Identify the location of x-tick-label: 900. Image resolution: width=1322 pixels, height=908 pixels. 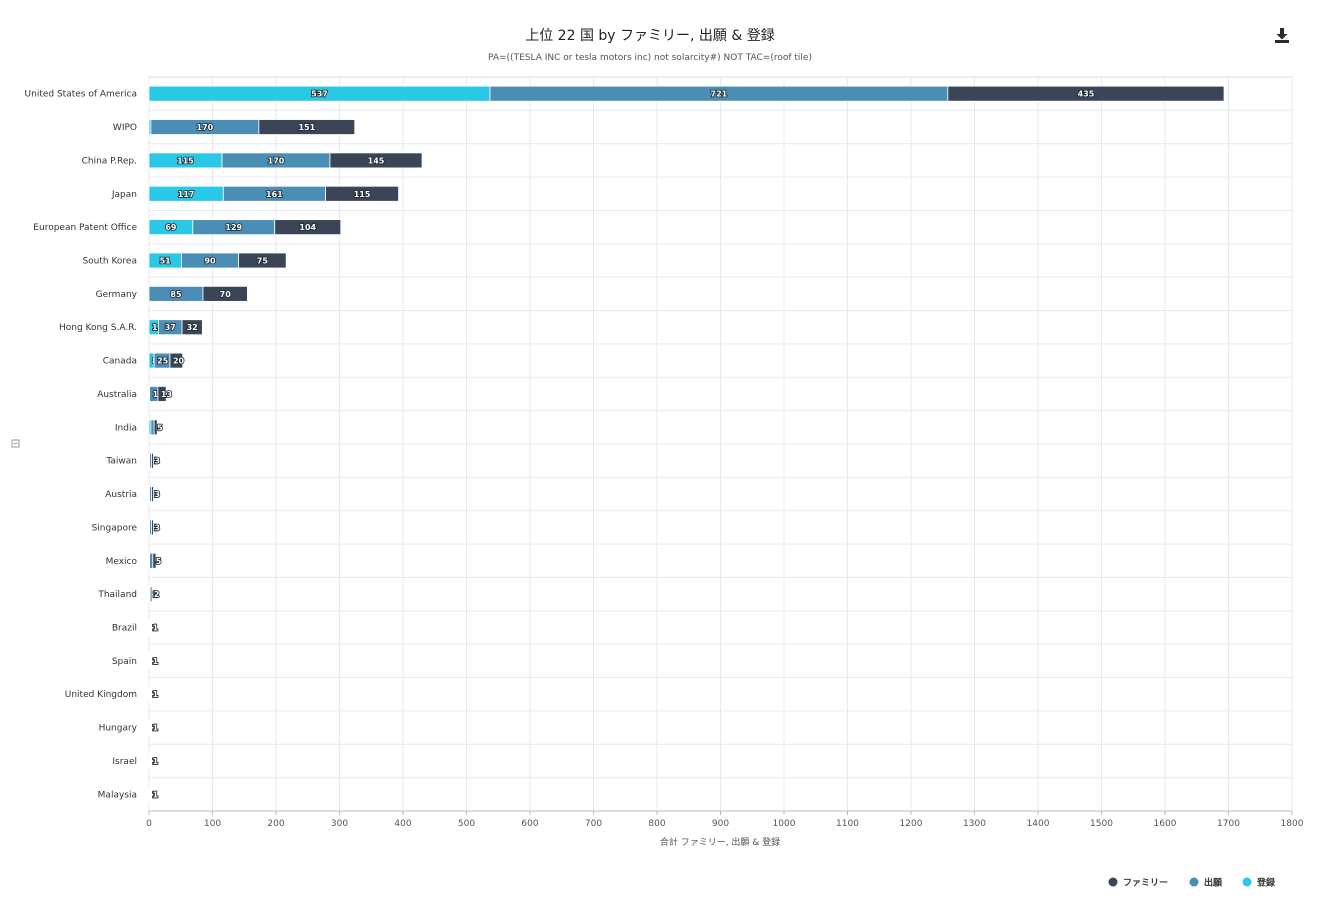
(720, 824).